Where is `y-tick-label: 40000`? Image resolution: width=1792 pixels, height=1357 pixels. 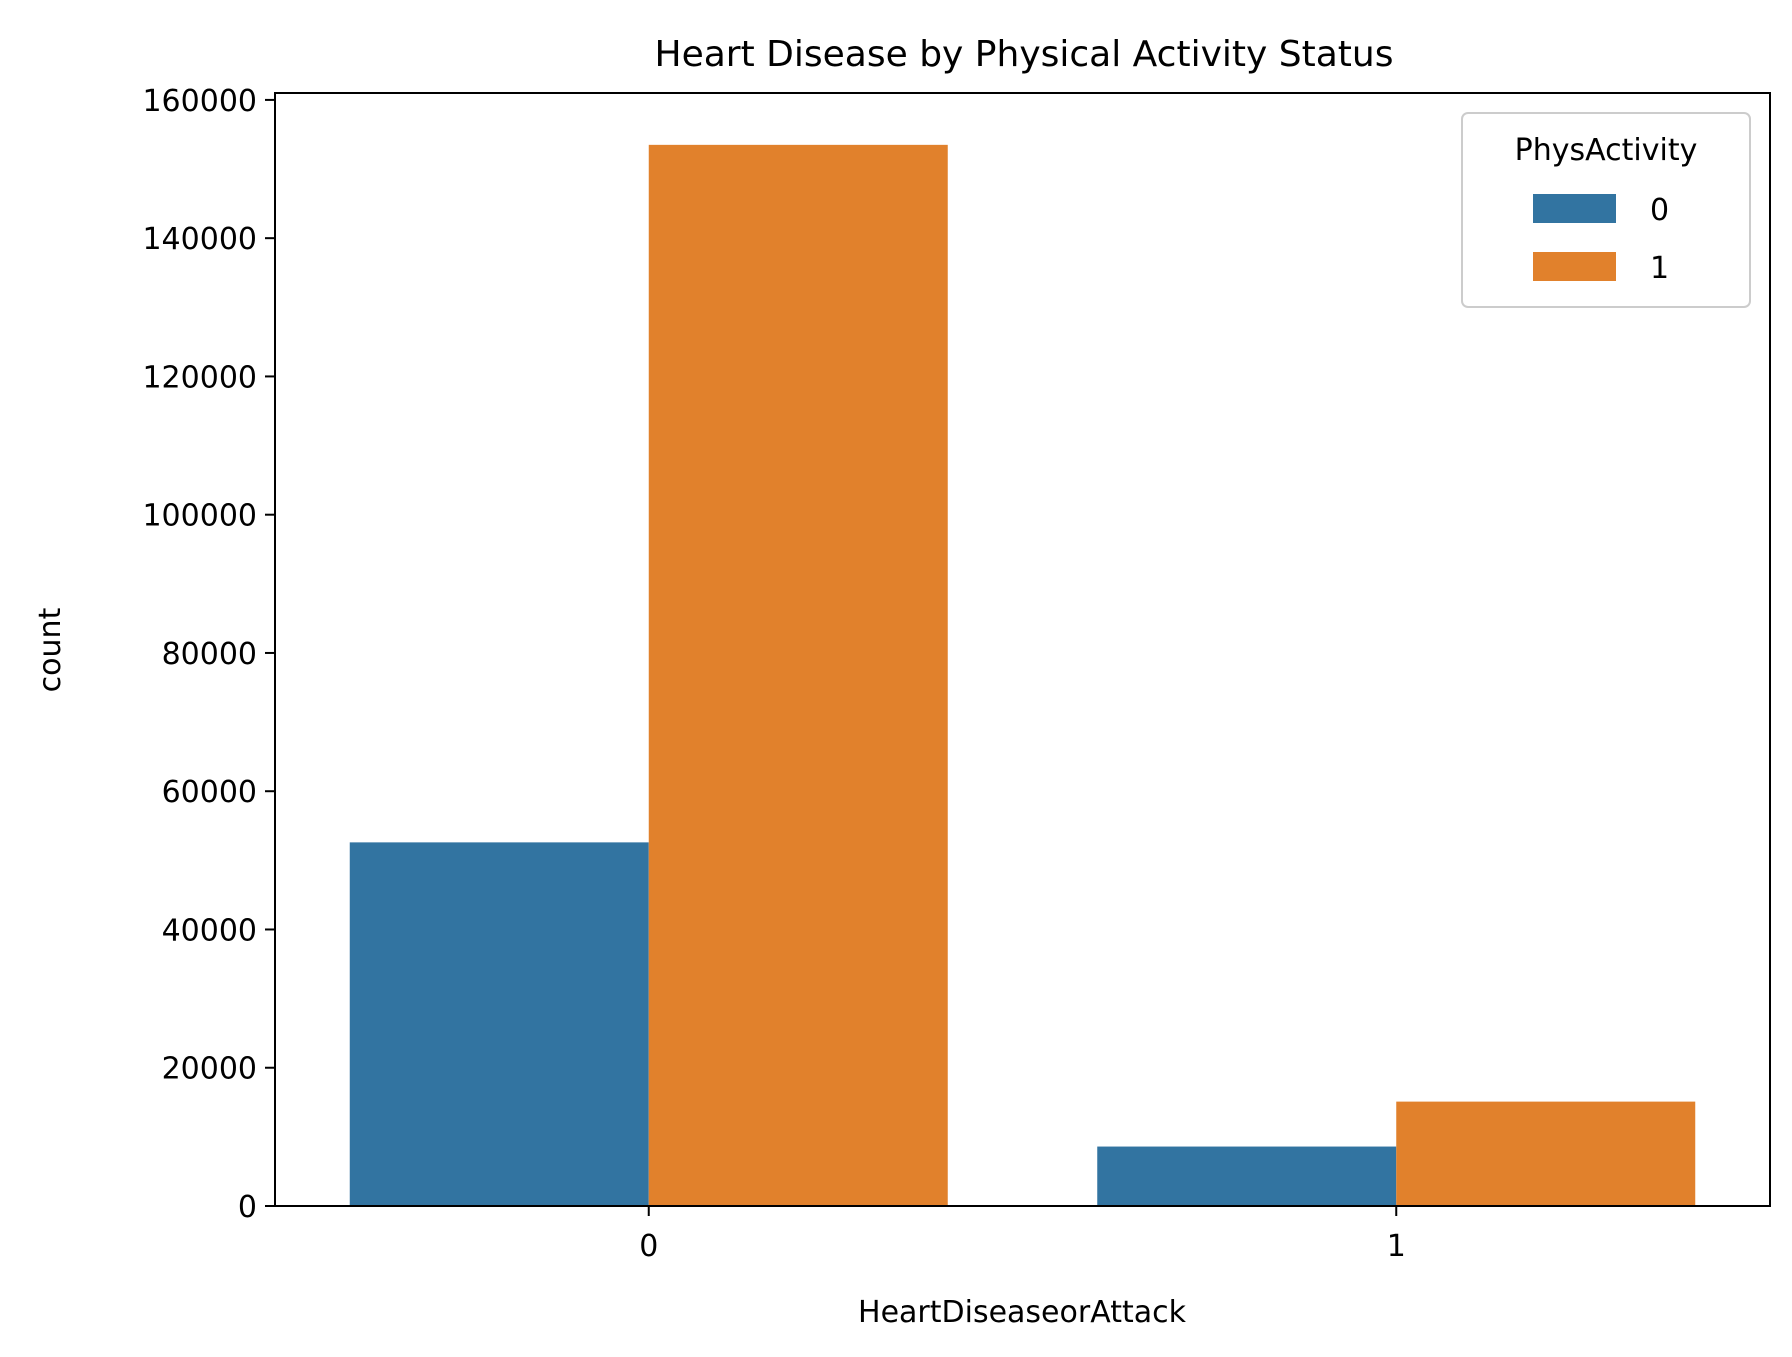
y-tick-label: 40000 is located at coordinates (209, 930).